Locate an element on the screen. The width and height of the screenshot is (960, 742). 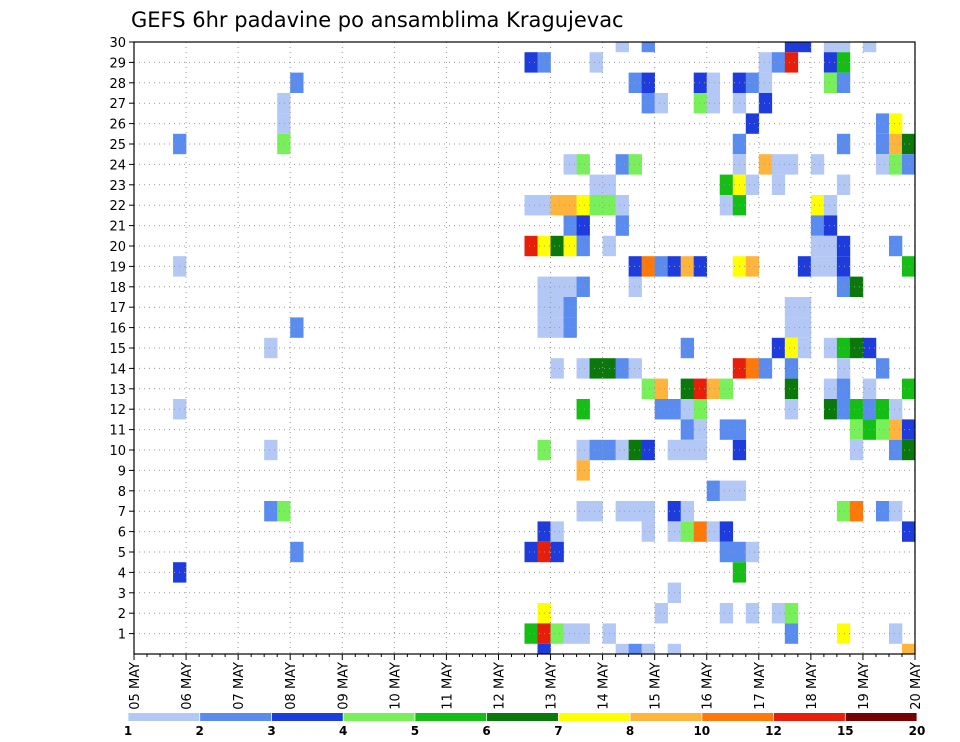
x-tick-label: 16 MAY is located at coordinates (708, 686).